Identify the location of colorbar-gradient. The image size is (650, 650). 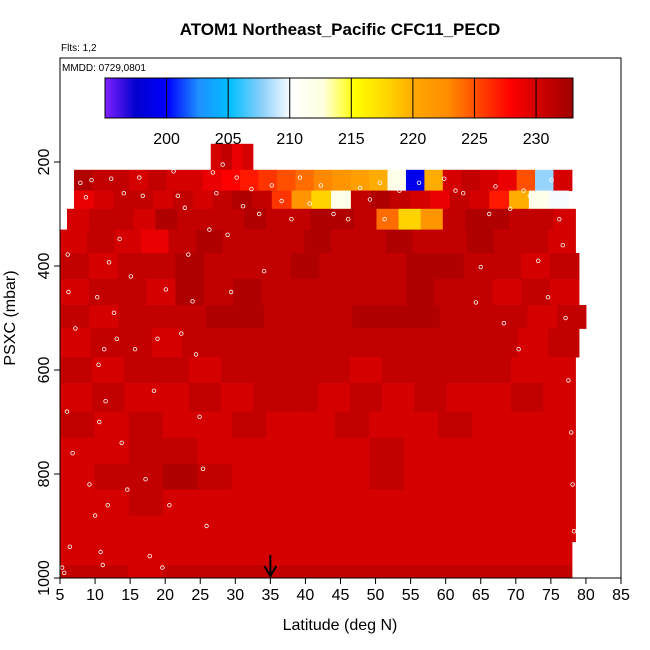
(339, 98).